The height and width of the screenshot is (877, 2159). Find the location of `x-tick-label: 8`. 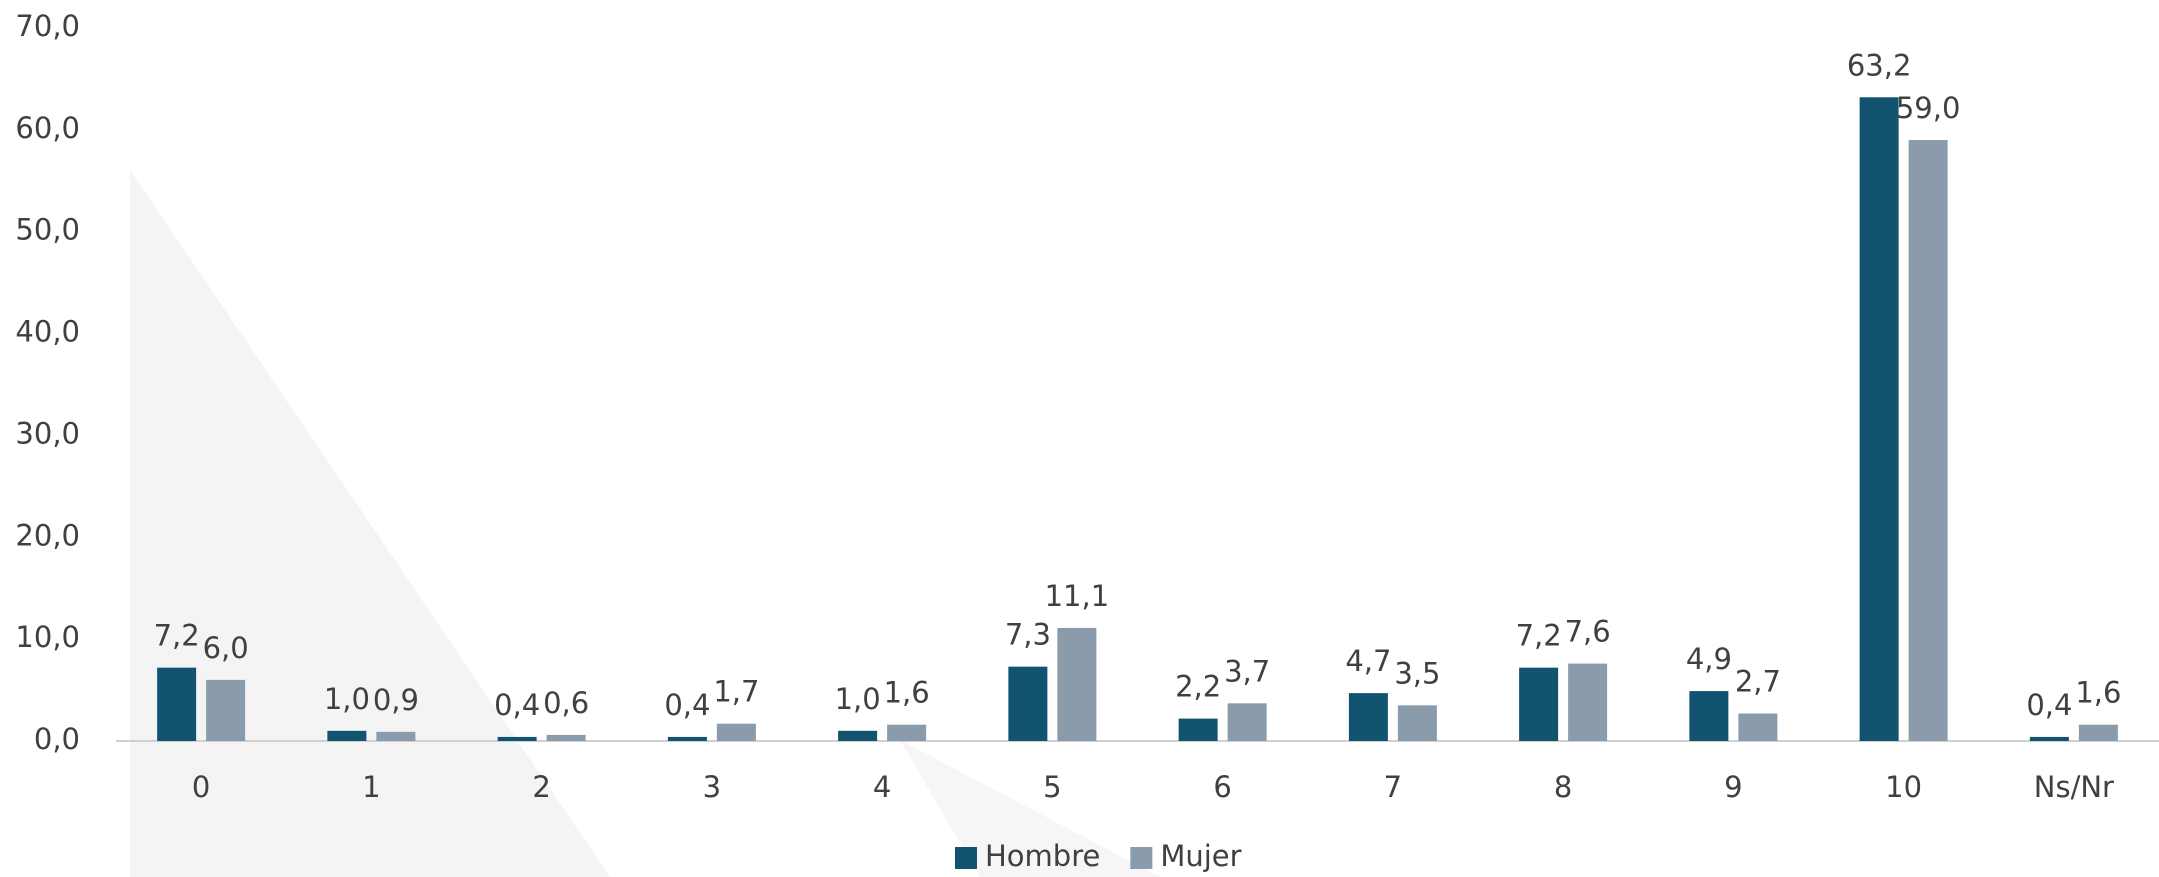

x-tick-label: 8 is located at coordinates (1563, 787).